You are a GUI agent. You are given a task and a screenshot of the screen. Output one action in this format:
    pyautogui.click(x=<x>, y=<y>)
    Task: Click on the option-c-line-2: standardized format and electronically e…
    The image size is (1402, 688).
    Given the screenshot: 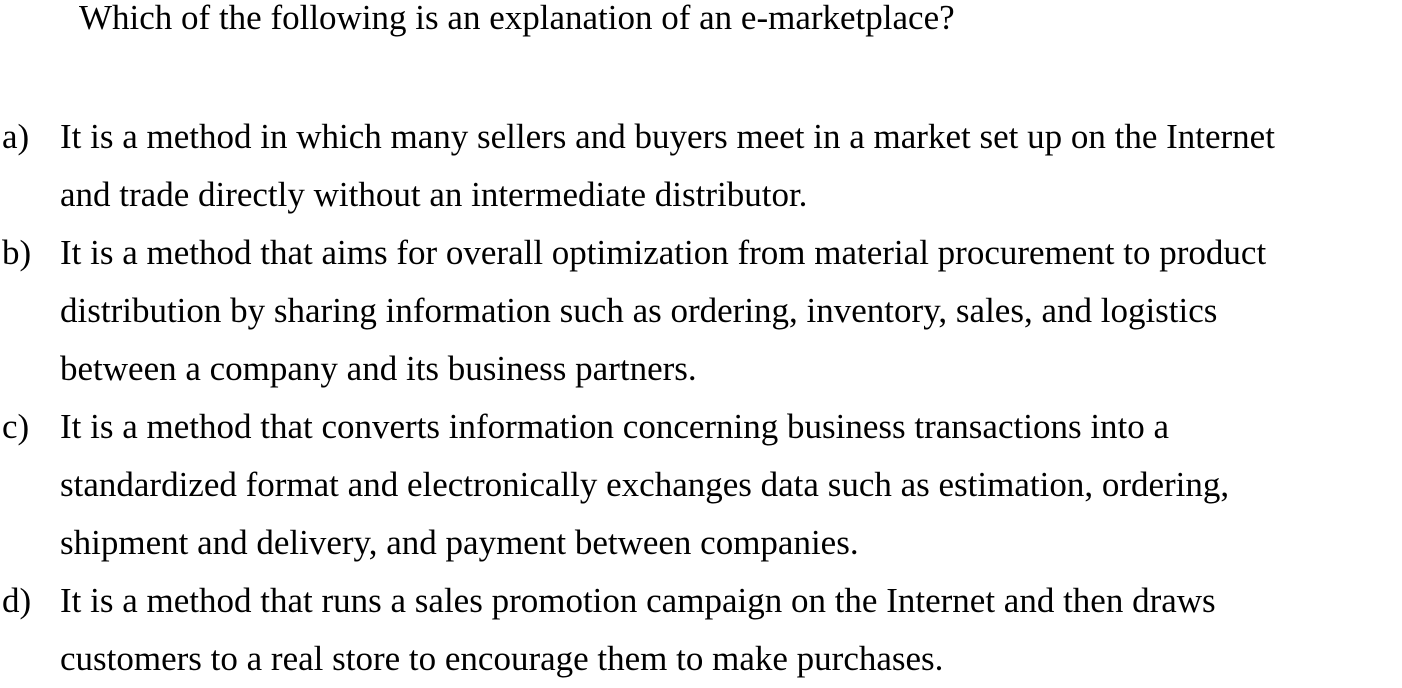 What is the action you would take?
    pyautogui.click(x=645, y=484)
    